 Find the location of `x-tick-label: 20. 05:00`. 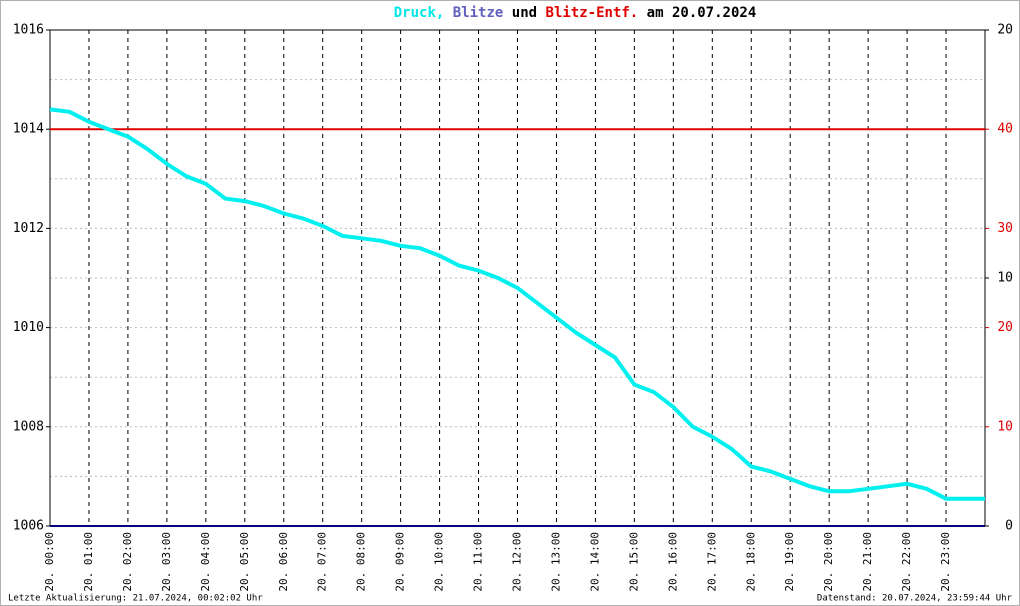

x-tick-label: 20. 05:00 is located at coordinates (244, 562).